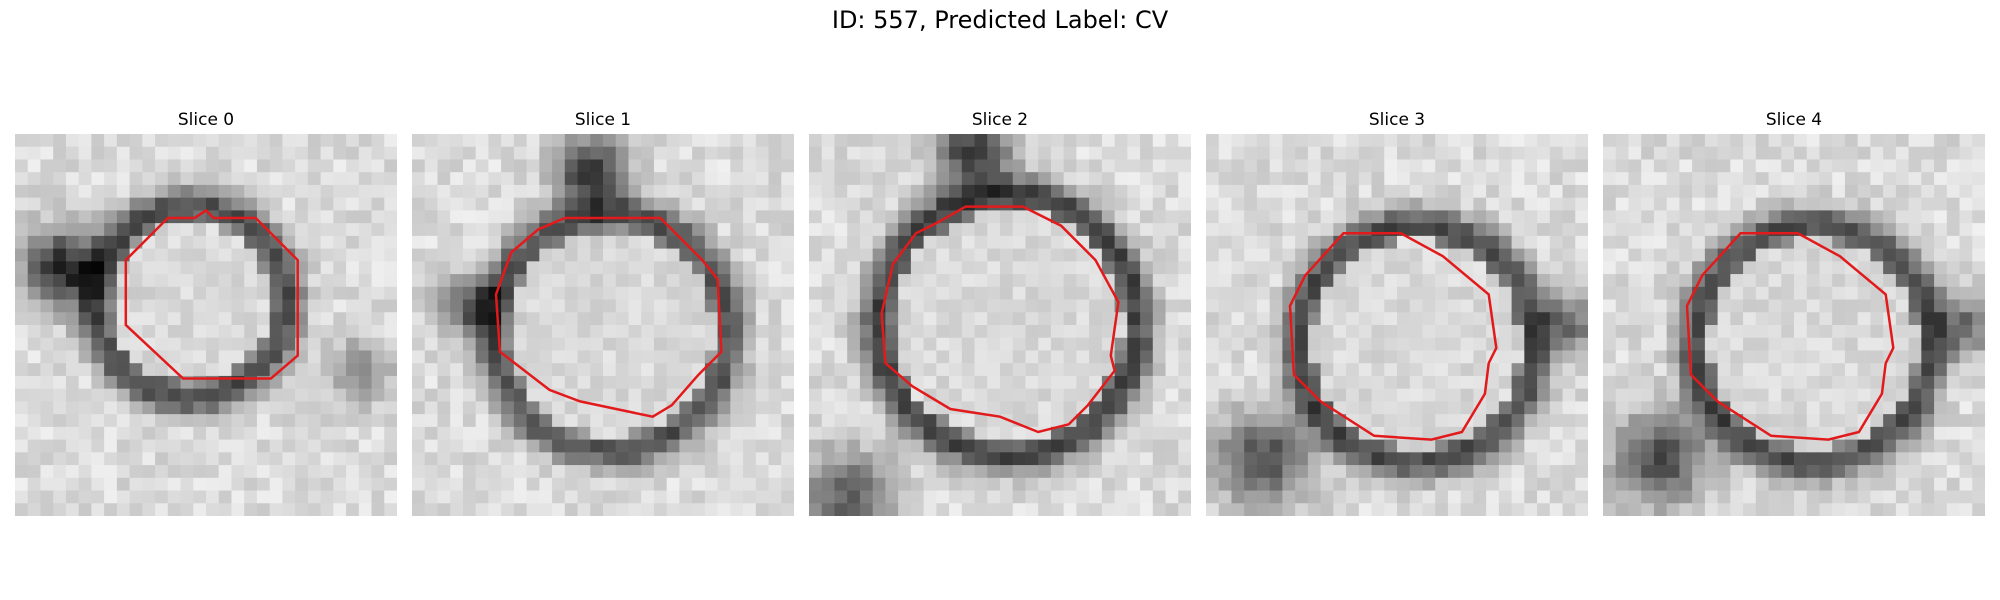 The width and height of the screenshot is (2000, 600). Describe the element at coordinates (1000, 20) in the screenshot. I see `figure-title: ID: 557, Predicted Label: CV` at that location.